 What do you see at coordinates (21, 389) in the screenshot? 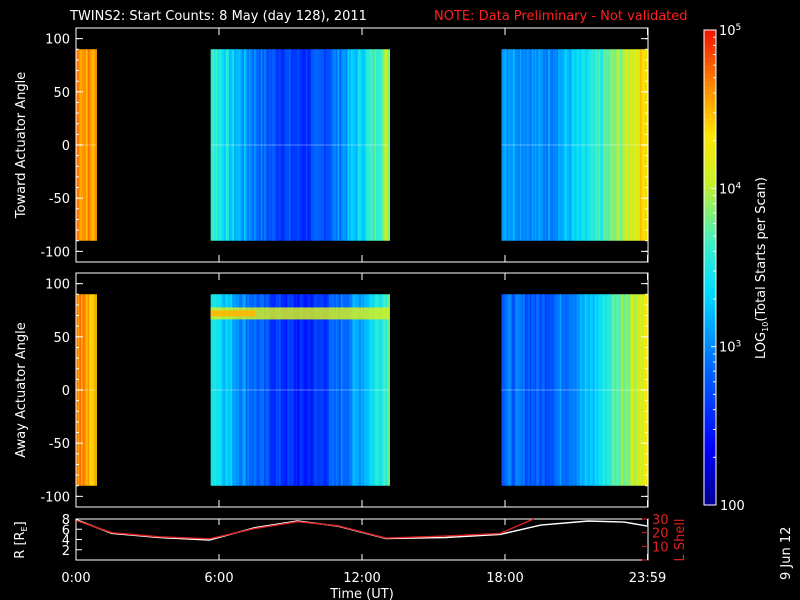
I see `y-axis-label: Away Actuator Angle` at bounding box center [21, 389].